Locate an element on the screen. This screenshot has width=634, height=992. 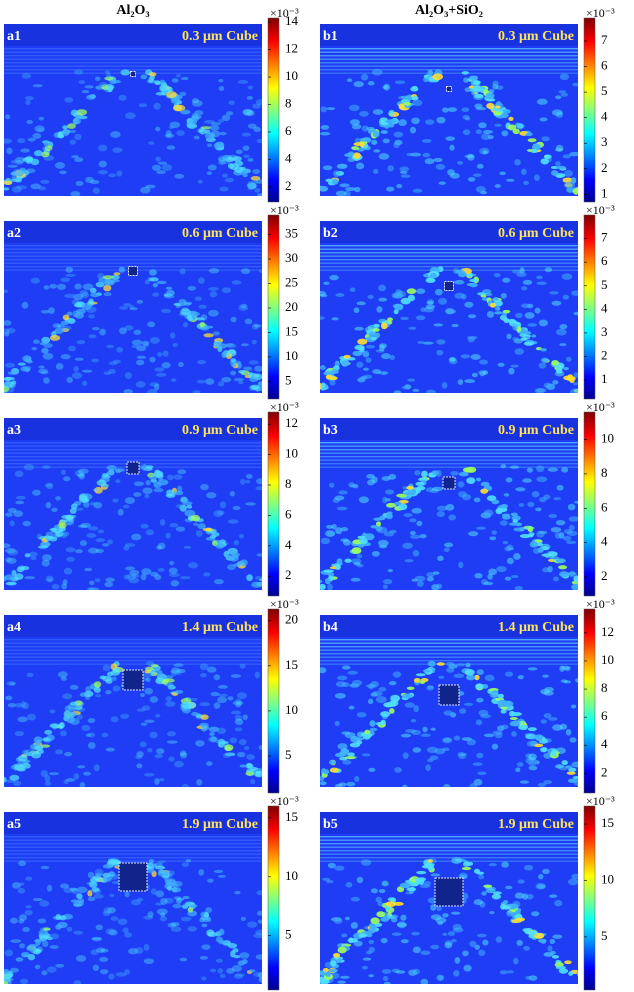
field-map is located at coordinates (449, 898).